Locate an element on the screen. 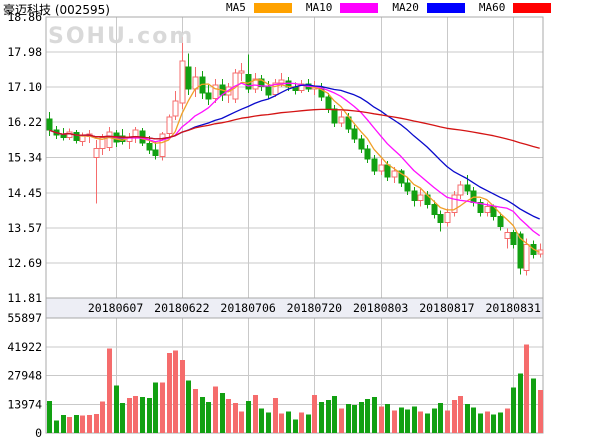  price-tick-label: 18.86 is located at coordinates (24, 17).